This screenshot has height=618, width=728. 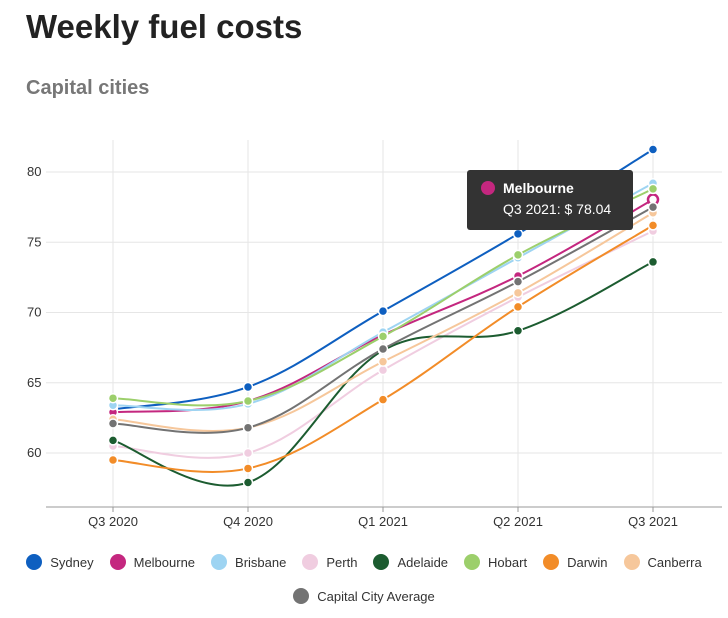 I want to click on page-subtitle: Capital cities, so click(x=88, y=88).